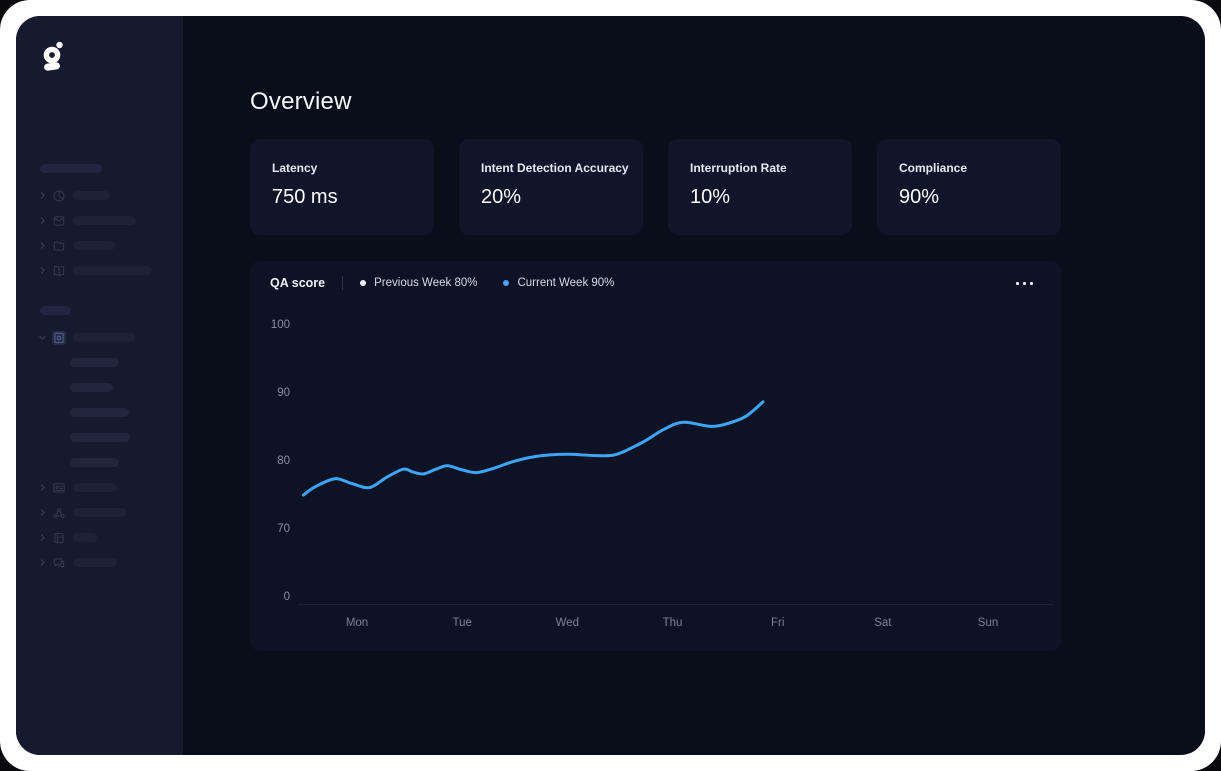  I want to click on stat-card-compliance: Compliance 90%, so click(969, 187).